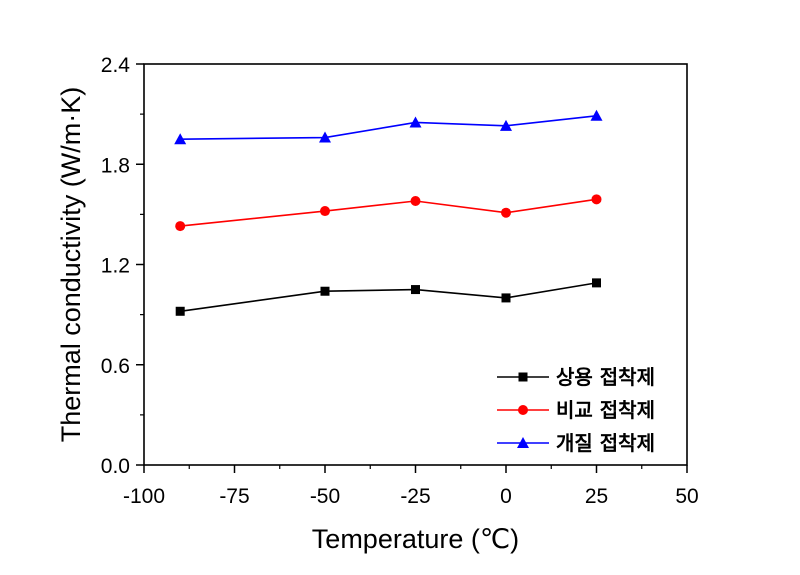 The width and height of the screenshot is (800, 575). I want to click on legend-item: 상용 접착제, so click(576, 377).